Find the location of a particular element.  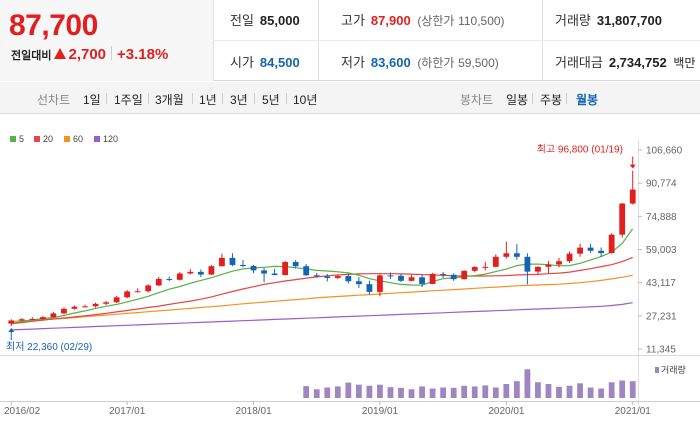

candle-chart-label: 봉차트 is located at coordinates (477, 100).